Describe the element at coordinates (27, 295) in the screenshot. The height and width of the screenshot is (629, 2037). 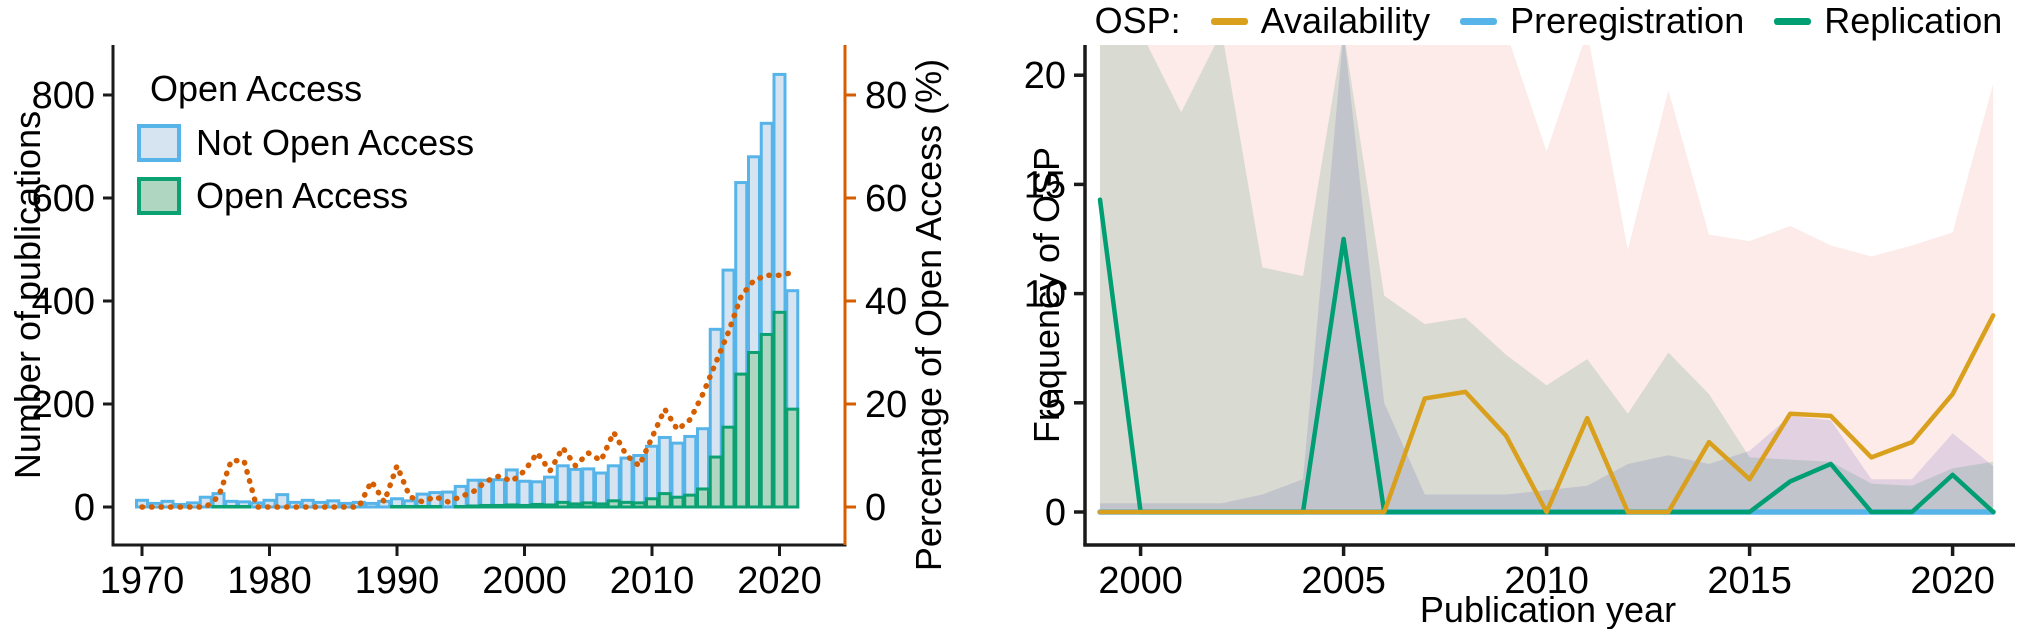
I see `left-chart-y-axis-title: Number of publications` at that location.